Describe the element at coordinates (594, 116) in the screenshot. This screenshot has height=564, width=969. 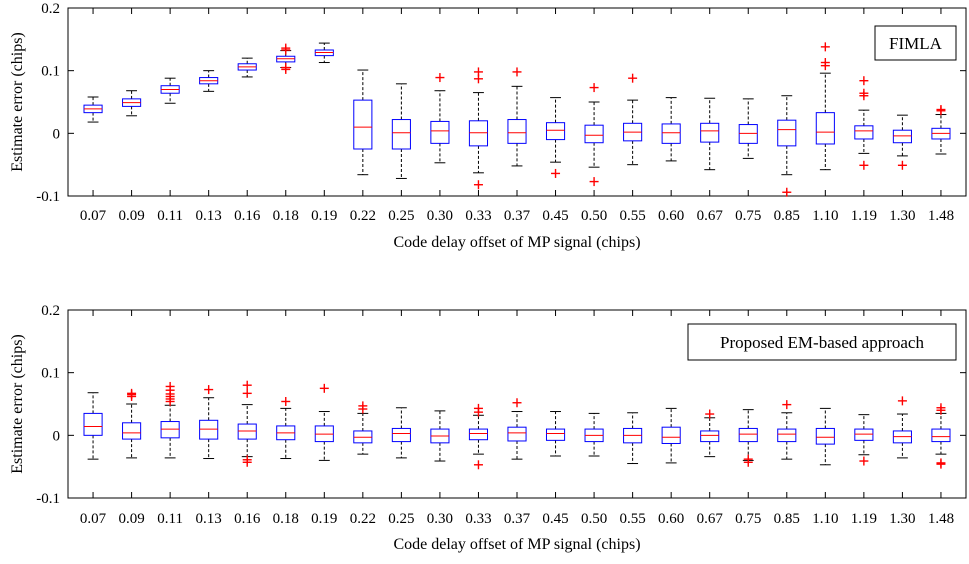
I see `box-0.50: 0.50` at that location.